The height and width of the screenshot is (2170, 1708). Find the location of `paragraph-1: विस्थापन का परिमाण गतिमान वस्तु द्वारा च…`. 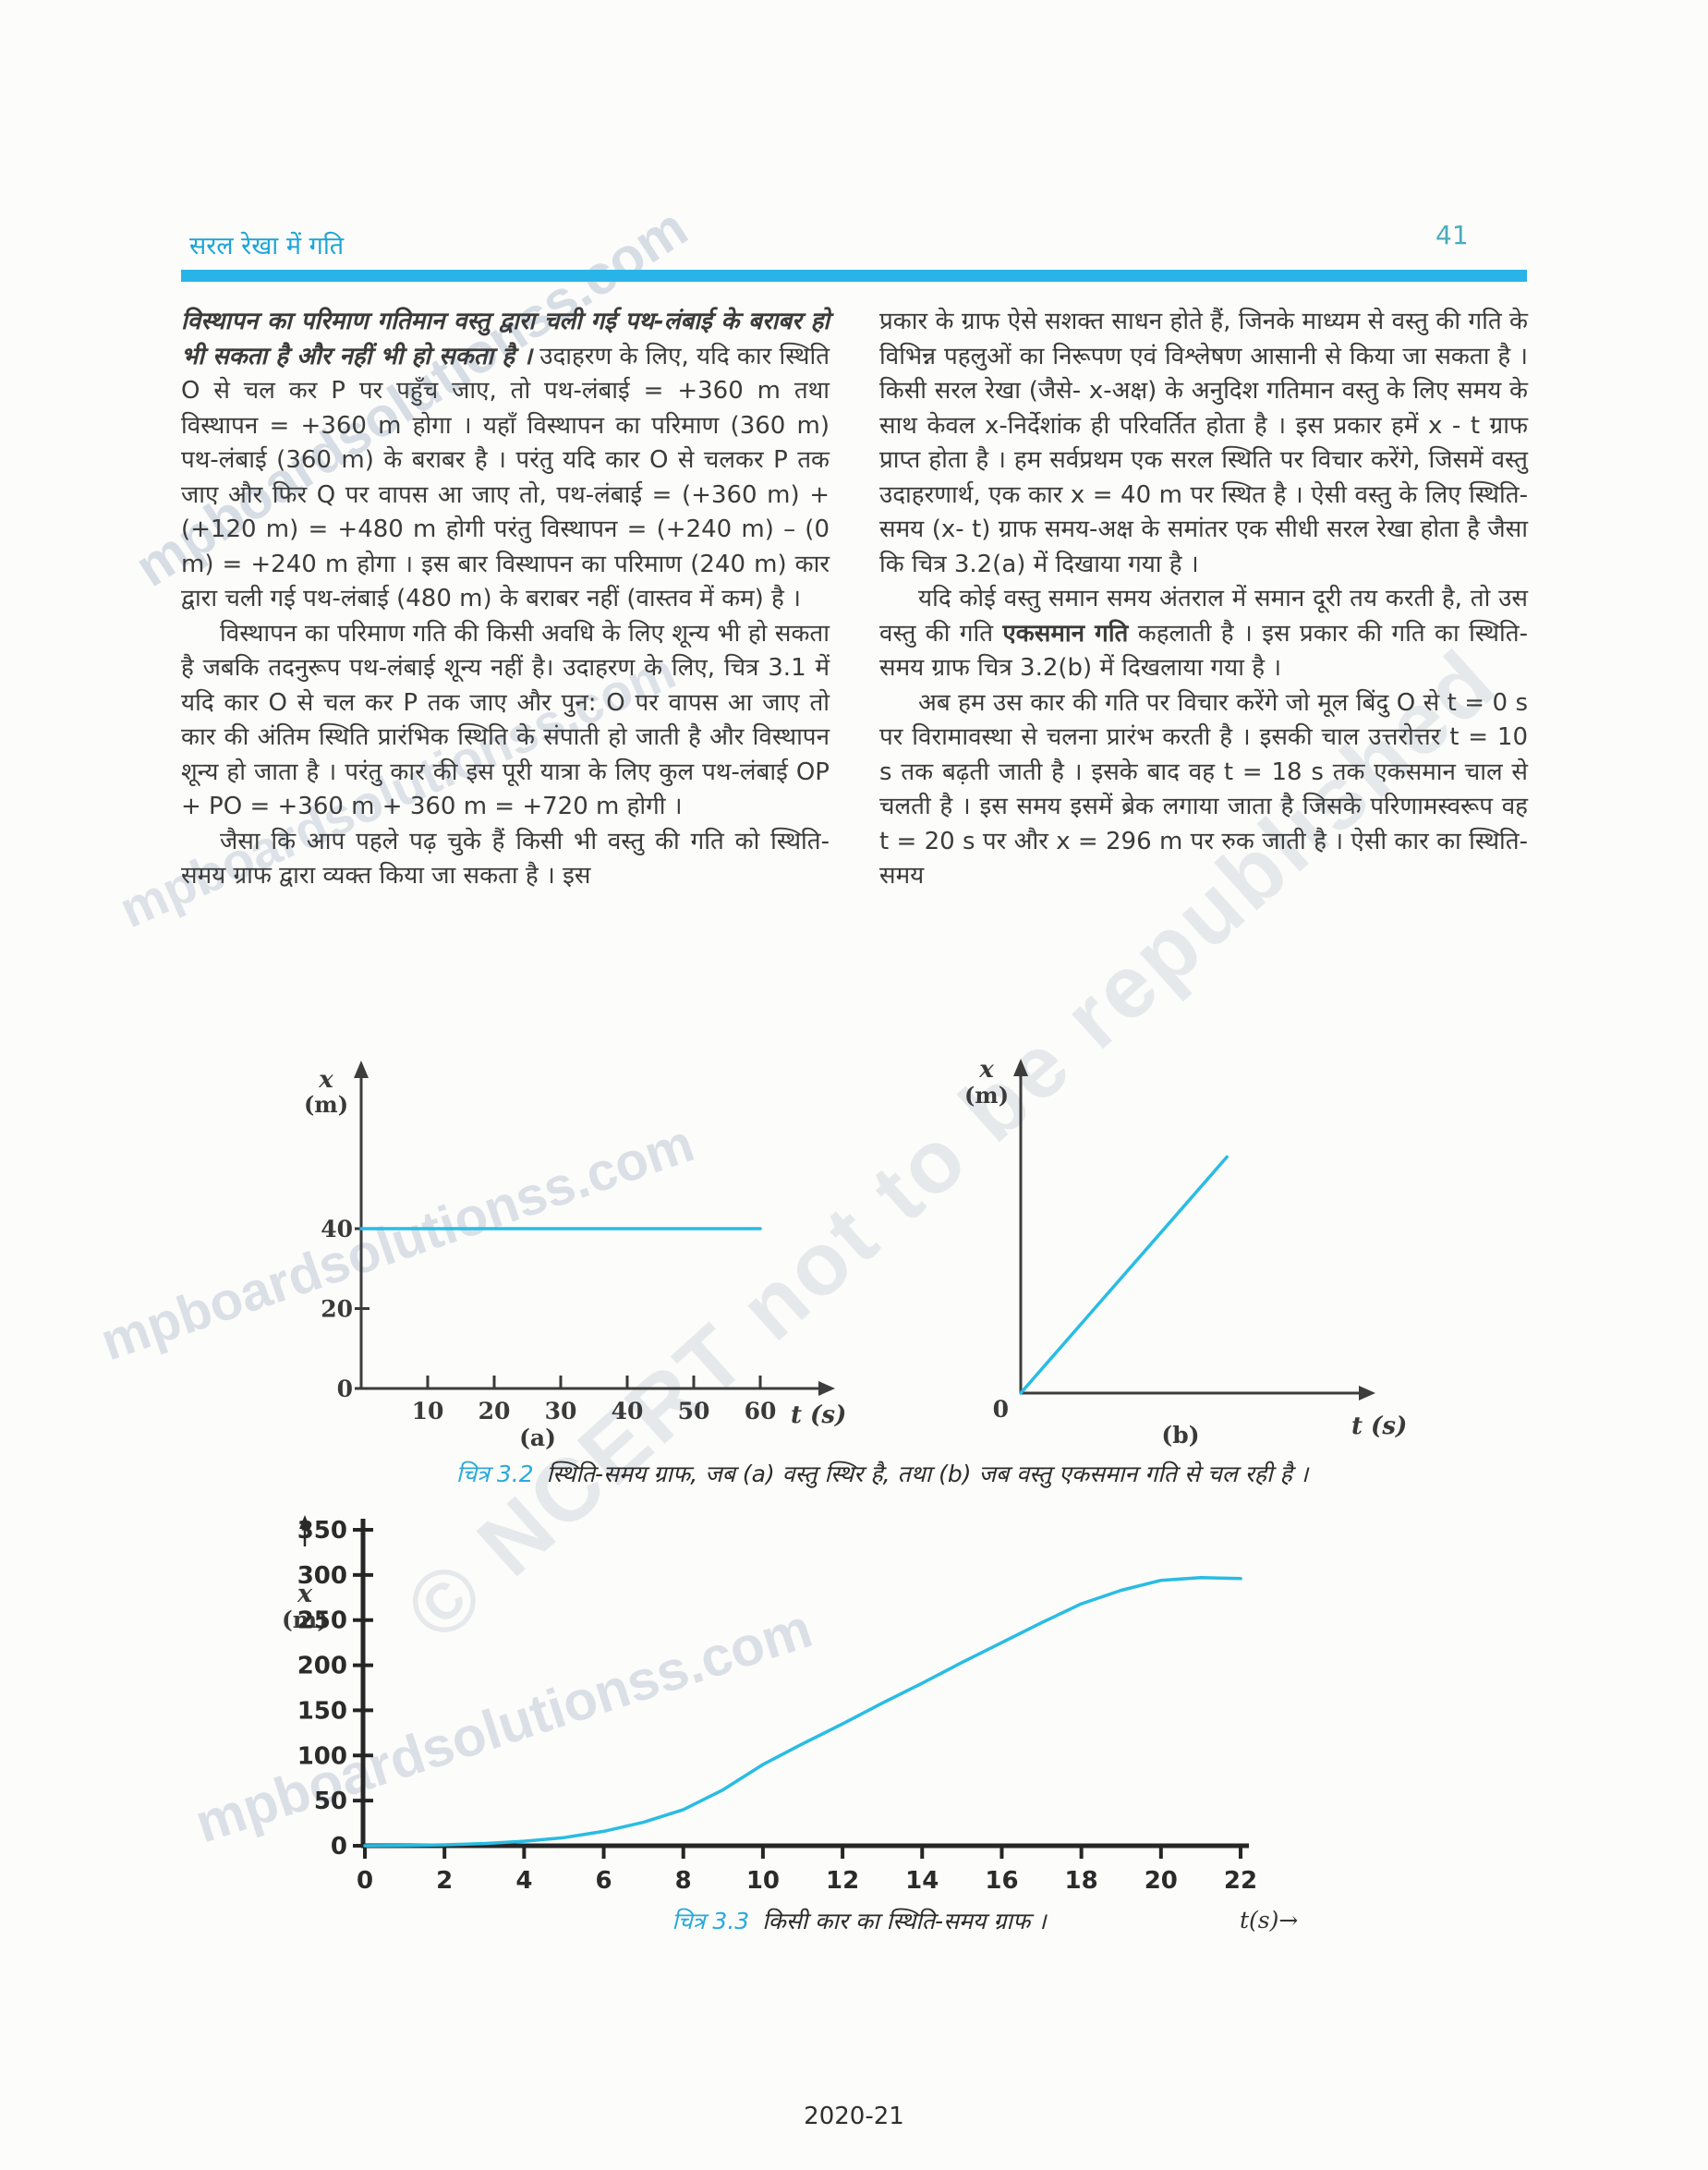

paragraph-1: विस्थापन का परिमाण गतिमान वस्तु द्वारा च… is located at coordinates (505, 461).